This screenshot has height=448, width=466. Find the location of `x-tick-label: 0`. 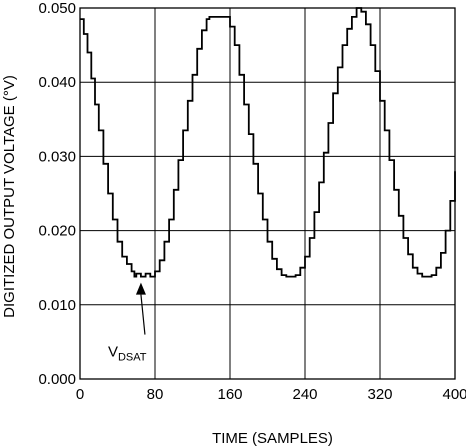

x-tick-label: 0 is located at coordinates (80, 394).